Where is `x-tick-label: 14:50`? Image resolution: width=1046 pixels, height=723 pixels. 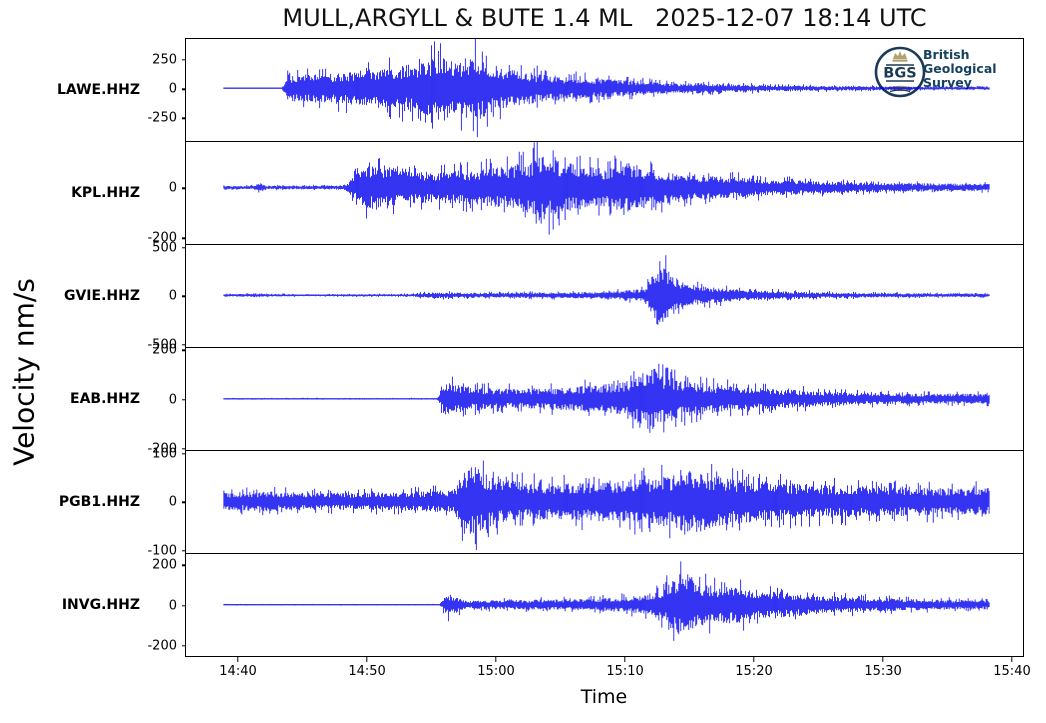
x-tick-label: 14:50 is located at coordinates (367, 671).